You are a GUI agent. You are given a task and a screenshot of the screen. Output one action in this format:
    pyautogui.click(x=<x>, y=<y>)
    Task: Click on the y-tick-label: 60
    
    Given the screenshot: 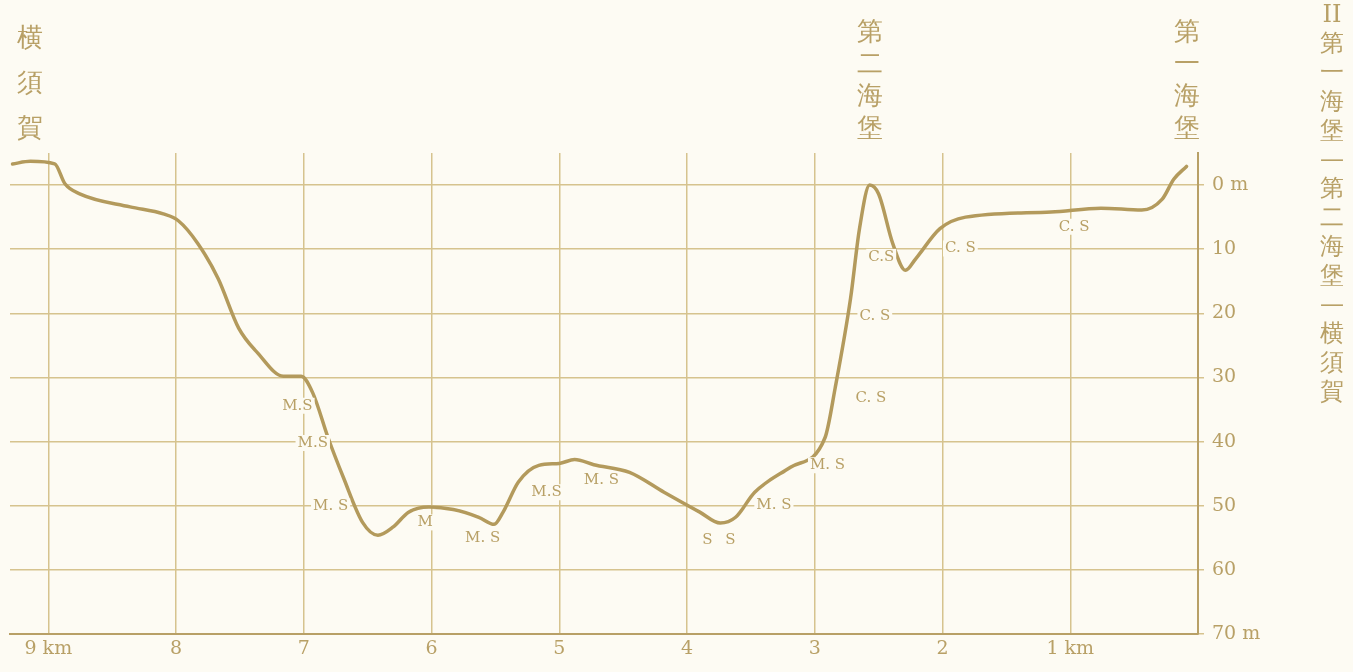 What is the action you would take?
    pyautogui.click(x=1224, y=567)
    